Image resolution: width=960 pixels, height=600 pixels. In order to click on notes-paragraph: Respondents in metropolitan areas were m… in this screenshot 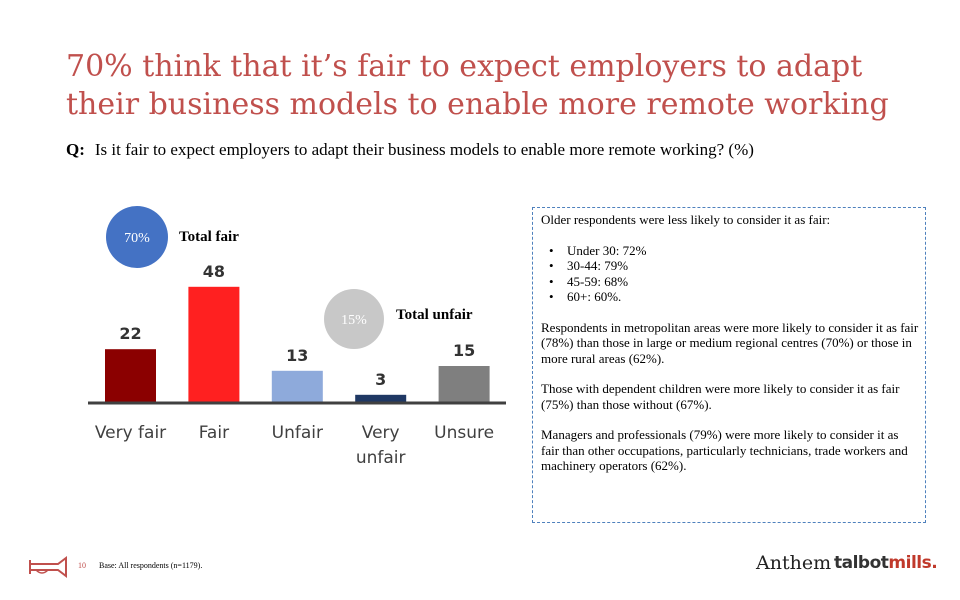, I will do `click(730, 342)`.